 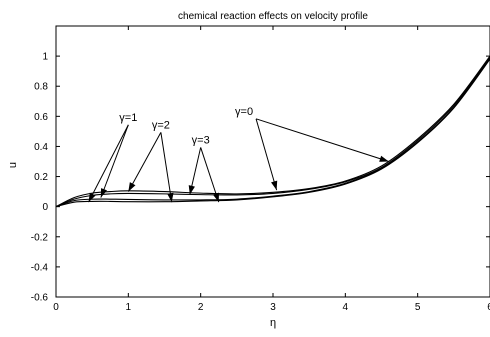 What do you see at coordinates (201, 307) in the screenshot?
I see `x-tick-label: 2` at bounding box center [201, 307].